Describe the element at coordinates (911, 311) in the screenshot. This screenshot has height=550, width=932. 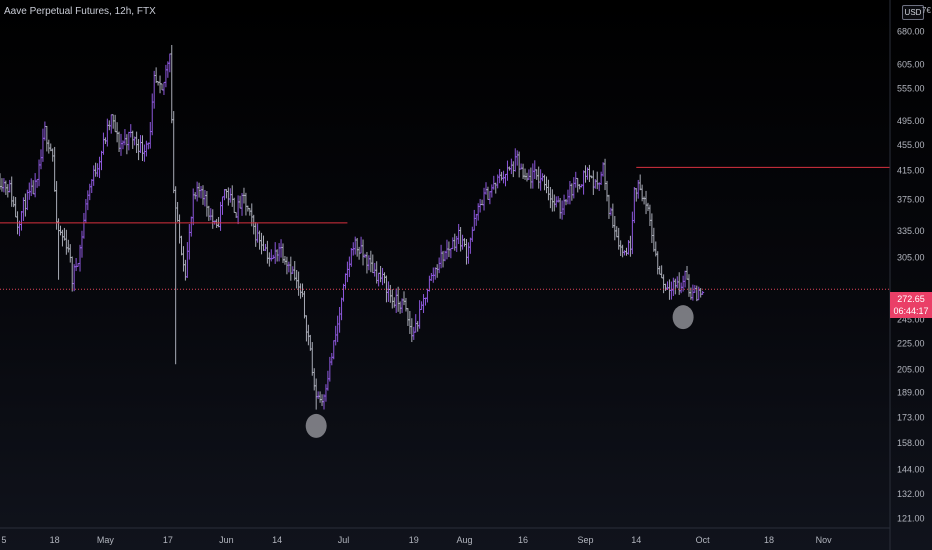
I see `bar-countdown: 06:44:17` at that location.